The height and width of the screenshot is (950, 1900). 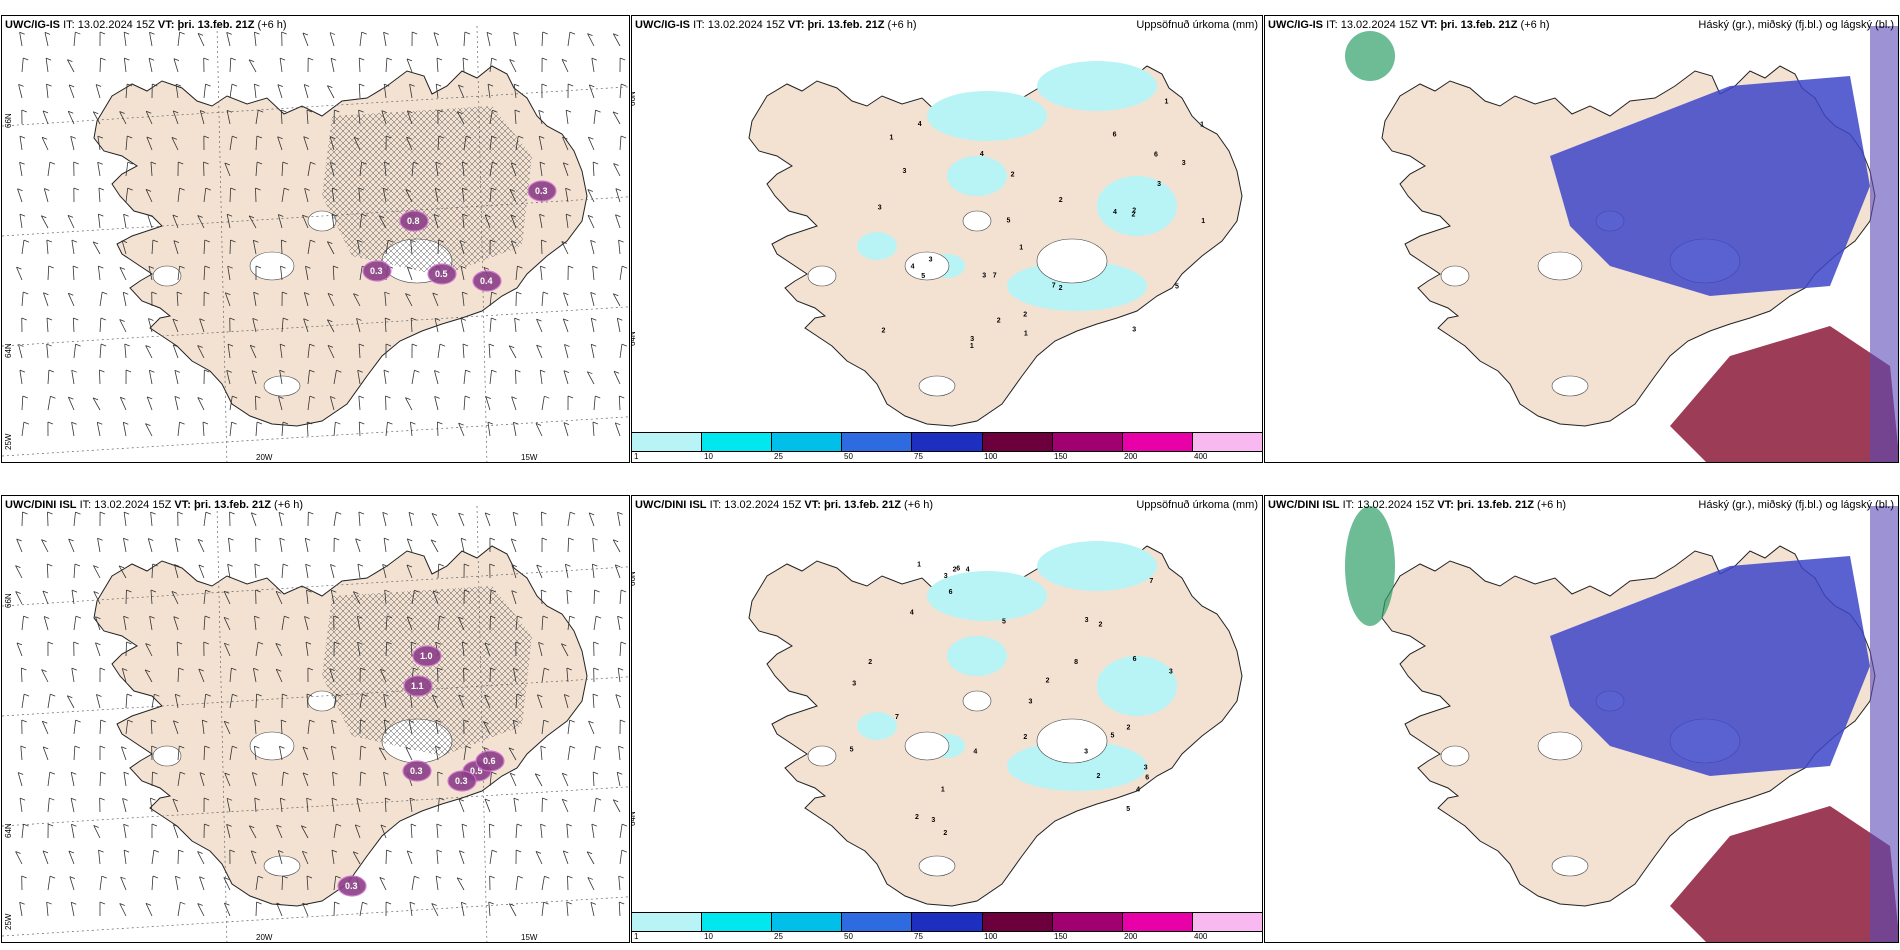 What do you see at coordinates (1621, 244) in the screenshot?
I see `map-cloud-top` at bounding box center [1621, 244].